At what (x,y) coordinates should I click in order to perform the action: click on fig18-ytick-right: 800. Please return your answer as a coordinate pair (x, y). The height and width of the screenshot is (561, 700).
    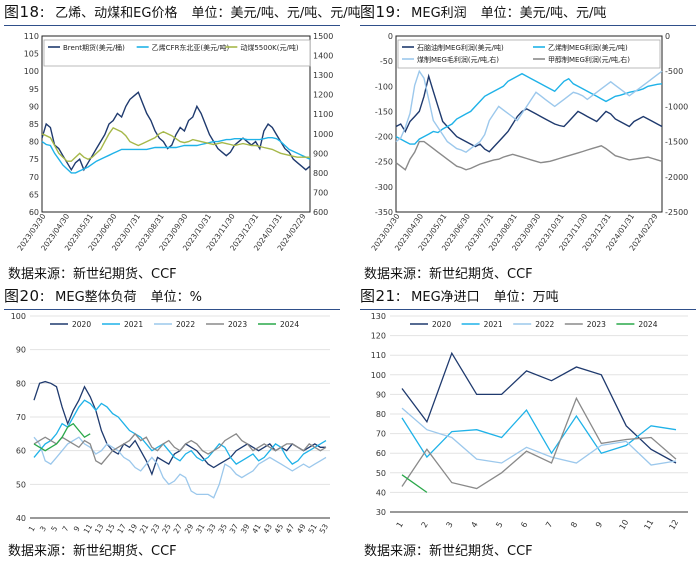
    Looking at the image, I should click on (320, 173).